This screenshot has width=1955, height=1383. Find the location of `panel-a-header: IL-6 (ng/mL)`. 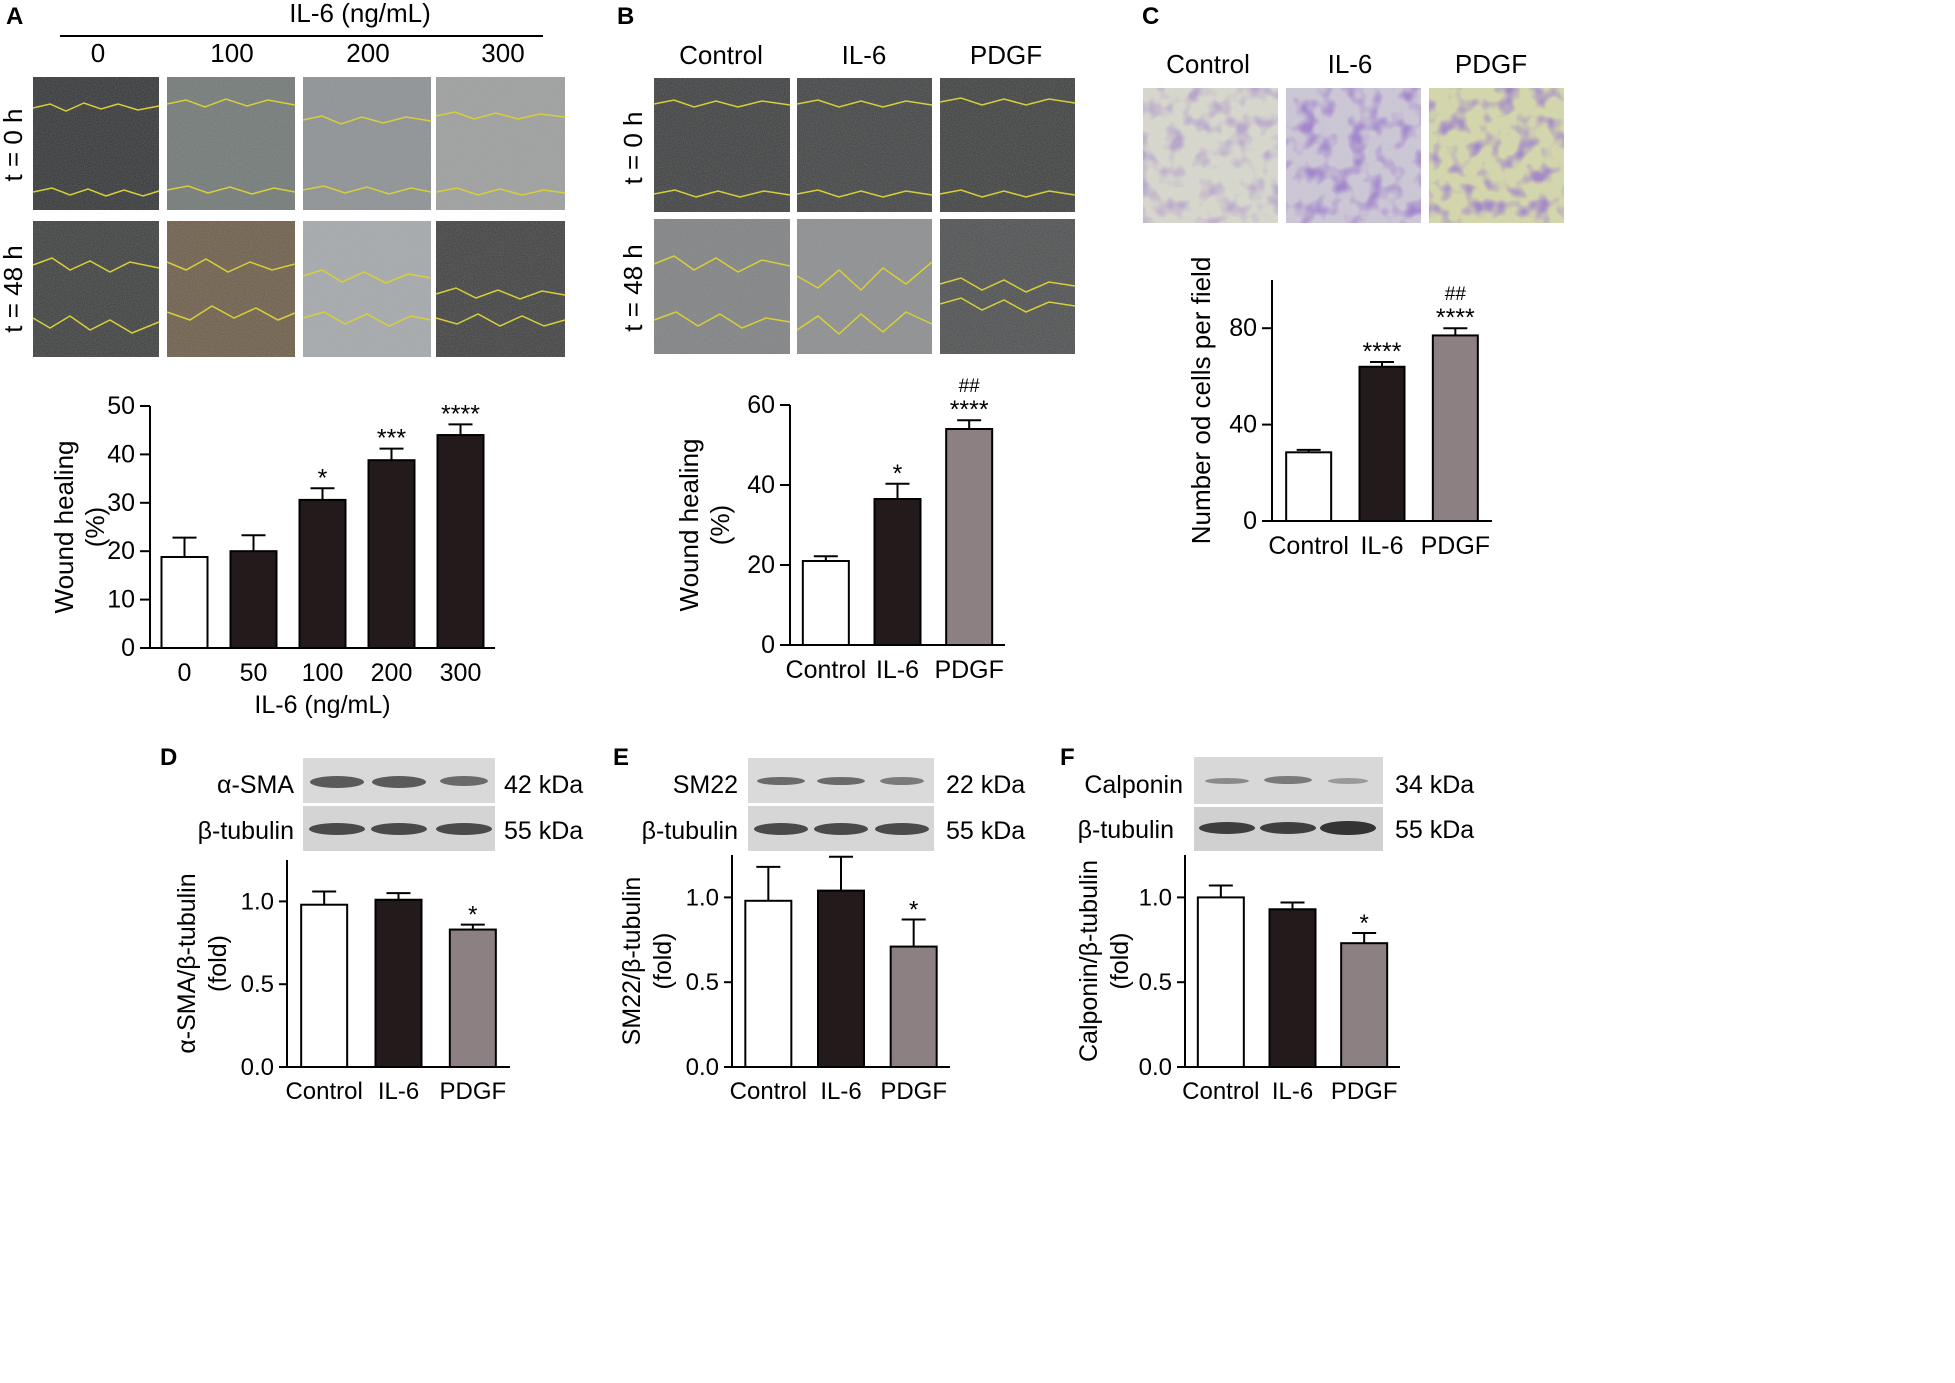

panel-a-header: IL-6 (ng/mL) is located at coordinates (360, 14).